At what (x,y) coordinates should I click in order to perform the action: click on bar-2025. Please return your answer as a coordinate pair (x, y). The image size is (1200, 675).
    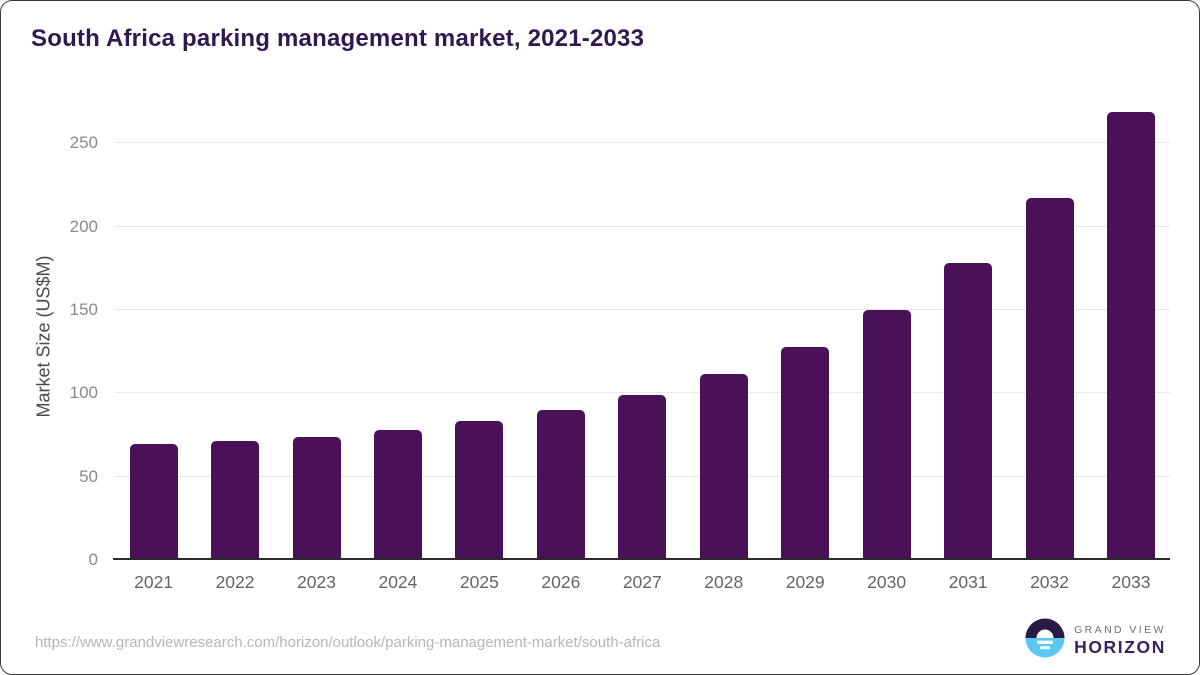
    Looking at the image, I should click on (479, 490).